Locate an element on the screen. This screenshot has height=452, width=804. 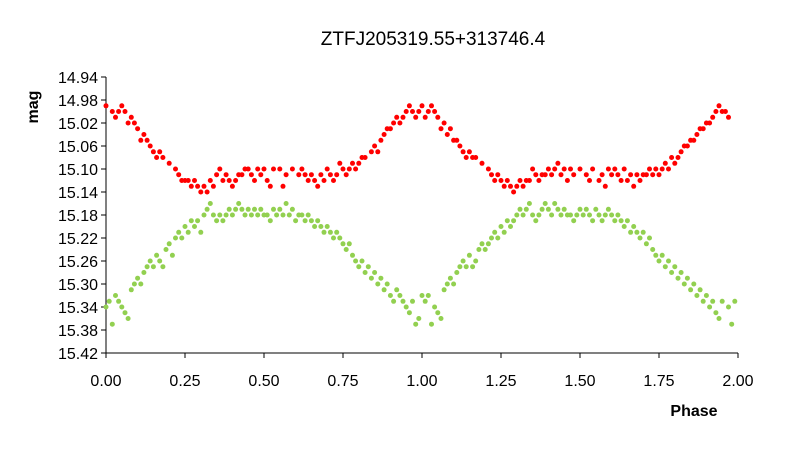
x-tick-label: 0.50 is located at coordinates (263, 381).